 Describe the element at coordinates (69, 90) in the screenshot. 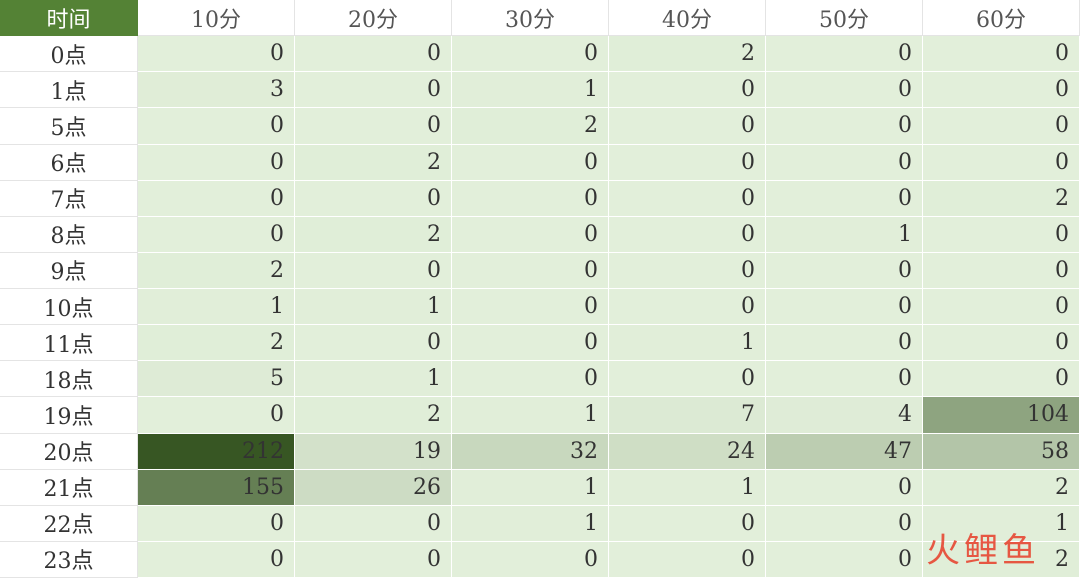

I see `row-label: 1点` at that location.